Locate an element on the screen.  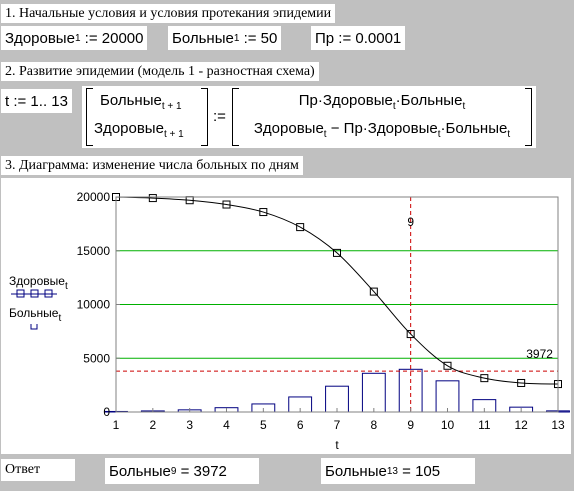
lhs-left-bracket is located at coordinates (89, 117).